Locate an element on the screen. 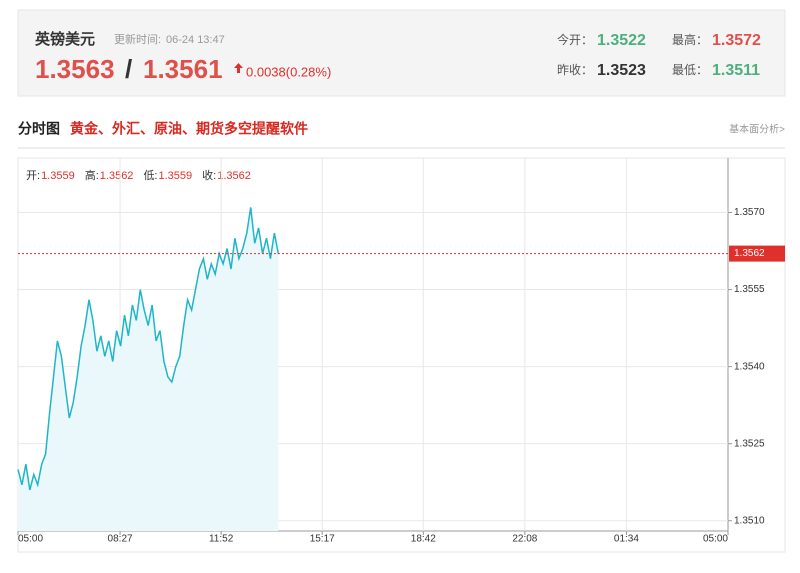 The width and height of the screenshot is (800, 573). title: 英镑美元 is located at coordinates (65, 39).